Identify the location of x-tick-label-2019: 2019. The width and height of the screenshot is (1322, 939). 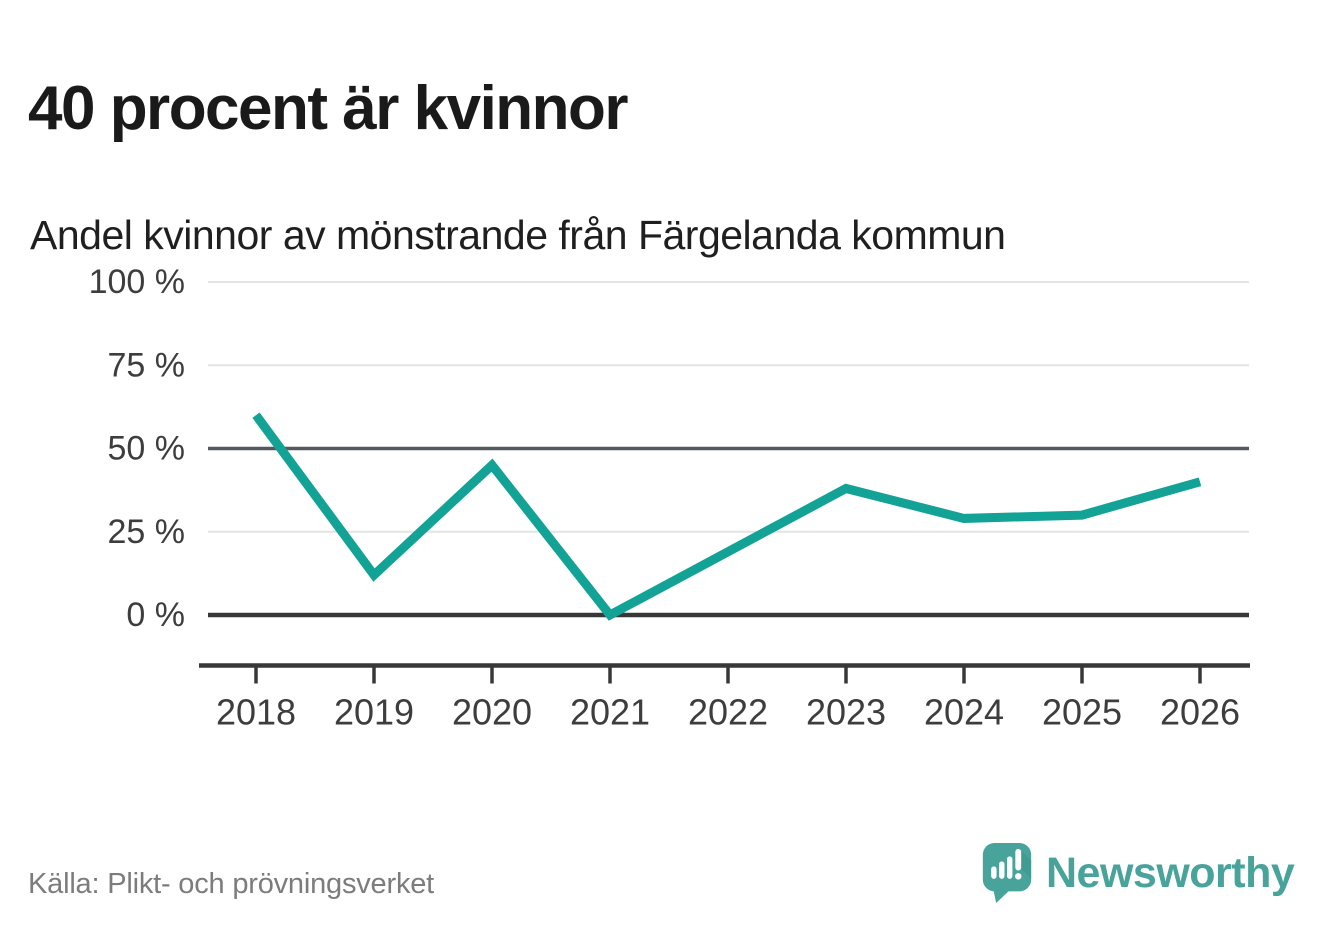
(374, 712).